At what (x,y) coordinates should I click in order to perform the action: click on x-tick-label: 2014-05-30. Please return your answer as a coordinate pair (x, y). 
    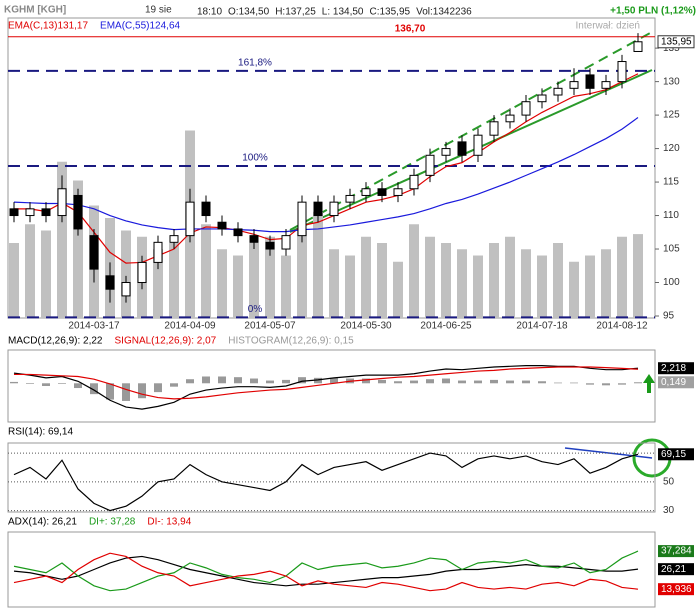
    Looking at the image, I should click on (366, 326).